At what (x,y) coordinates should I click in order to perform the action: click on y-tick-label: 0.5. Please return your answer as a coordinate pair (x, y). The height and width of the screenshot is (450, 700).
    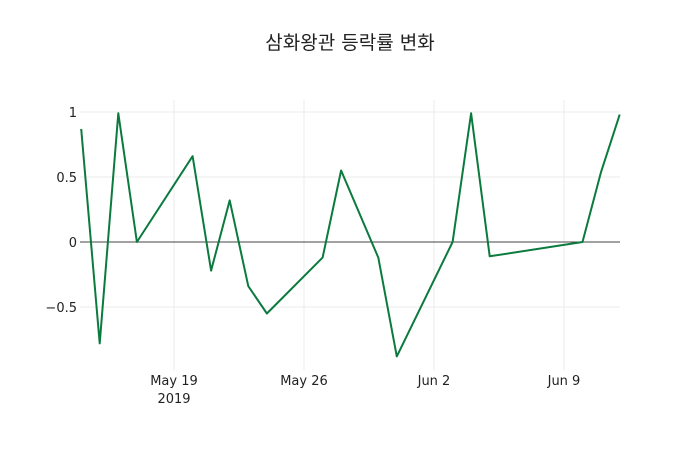
    Looking at the image, I should click on (66, 178).